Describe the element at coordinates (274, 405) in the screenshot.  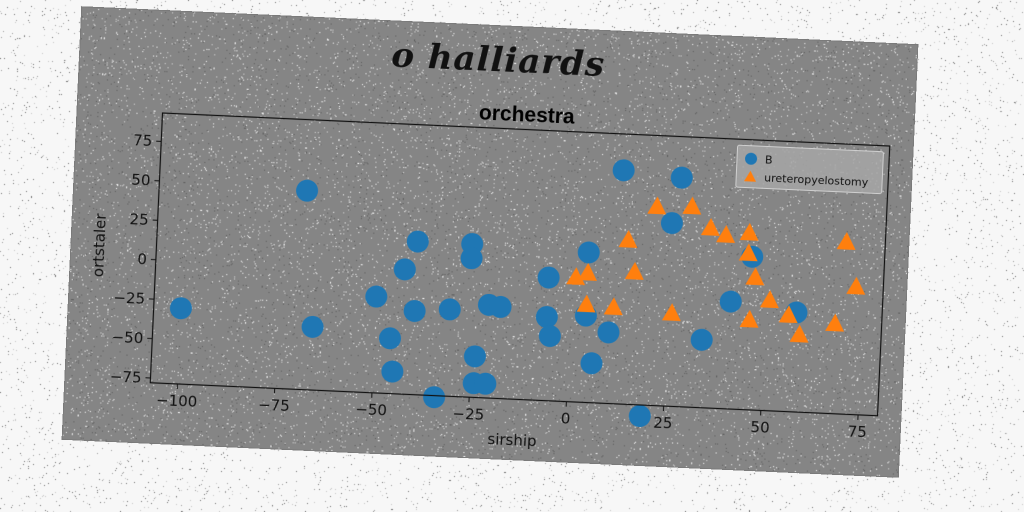
I see `x-tick-label: −75` at that location.